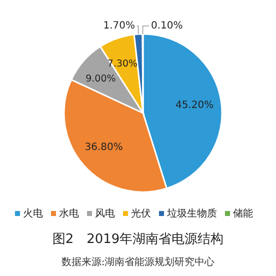 The height and width of the screenshot is (276, 276). Describe the element at coordinates (105, 214) in the screenshot. I see `legend-label: 风电` at that location.